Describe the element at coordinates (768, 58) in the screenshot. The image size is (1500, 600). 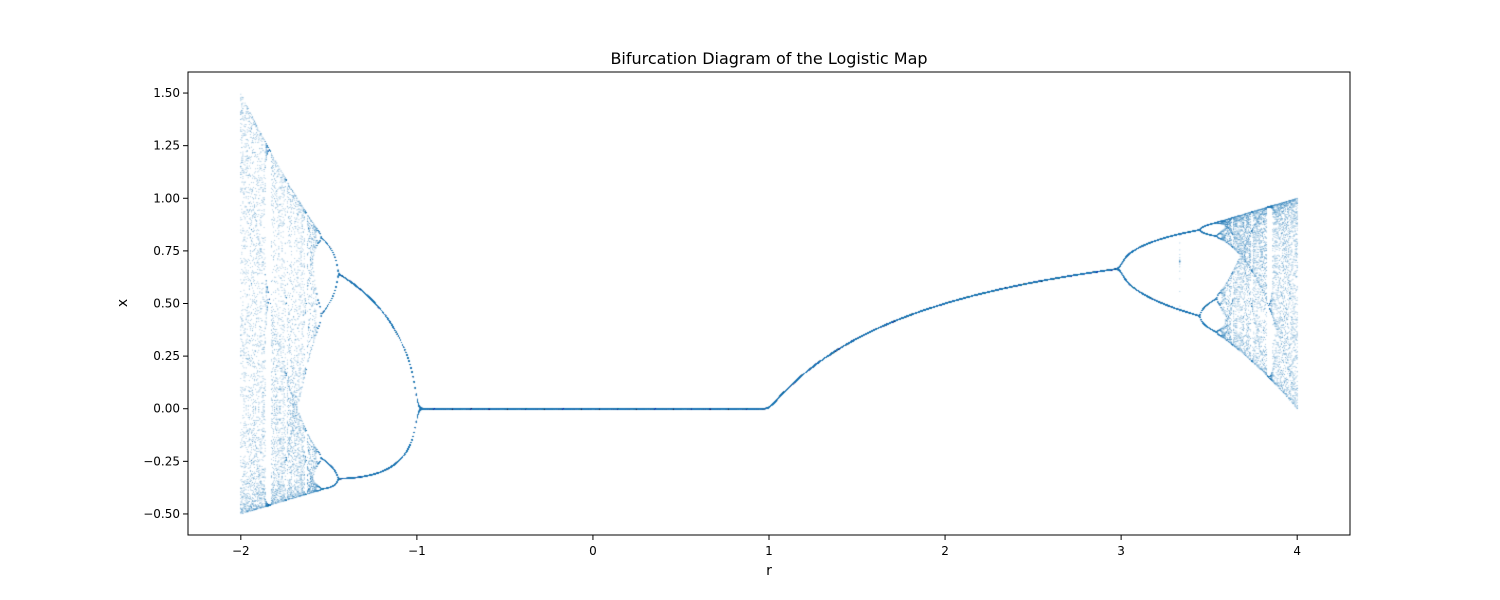
I see `chart-title: Bifurcation Diagram of the Logistic Map` at that location.